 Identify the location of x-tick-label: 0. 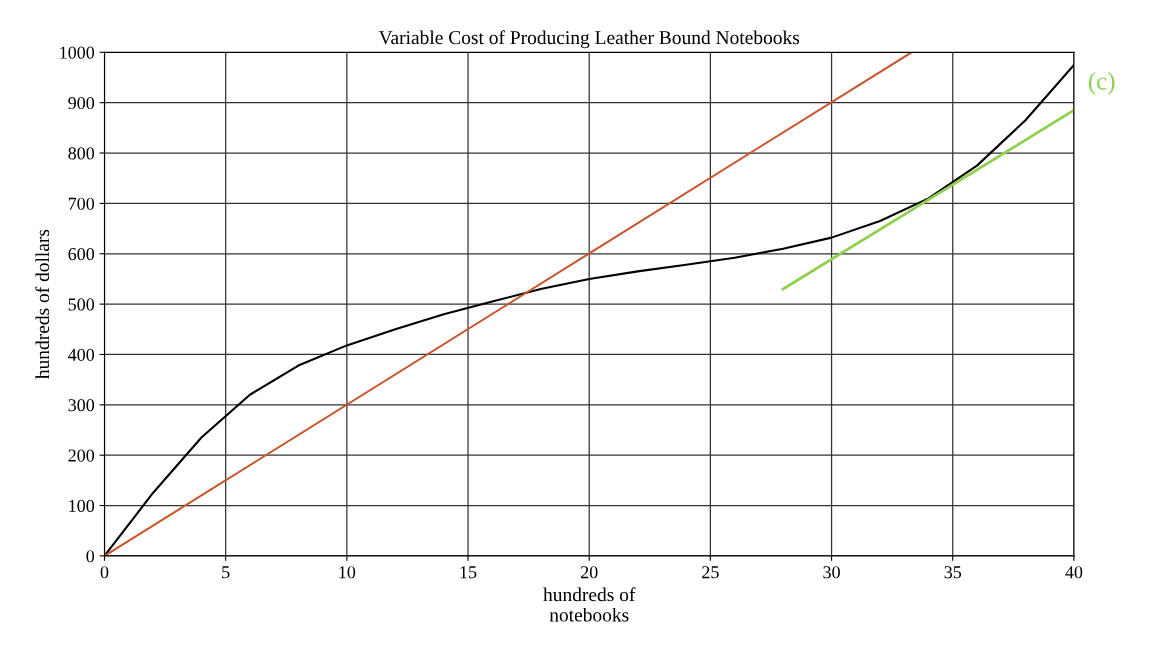
(104, 572).